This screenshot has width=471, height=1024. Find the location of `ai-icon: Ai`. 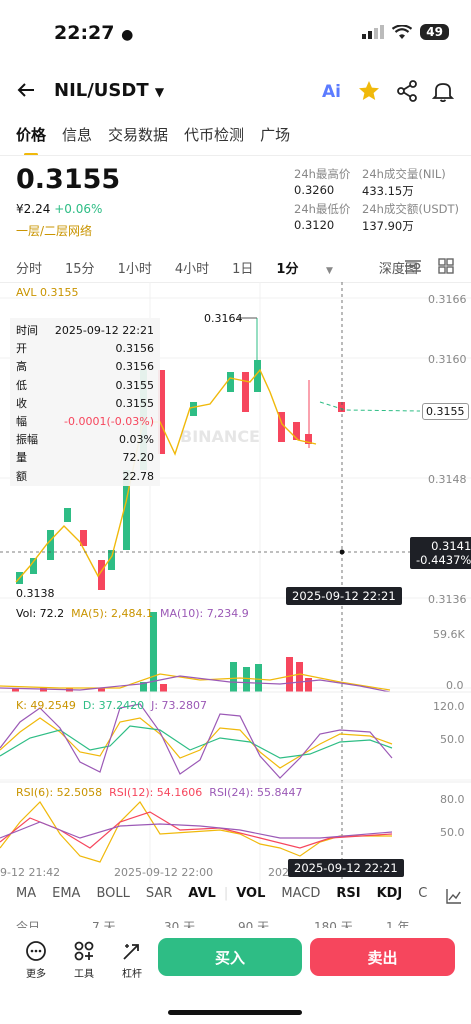

ai-icon: Ai is located at coordinates (331, 92).